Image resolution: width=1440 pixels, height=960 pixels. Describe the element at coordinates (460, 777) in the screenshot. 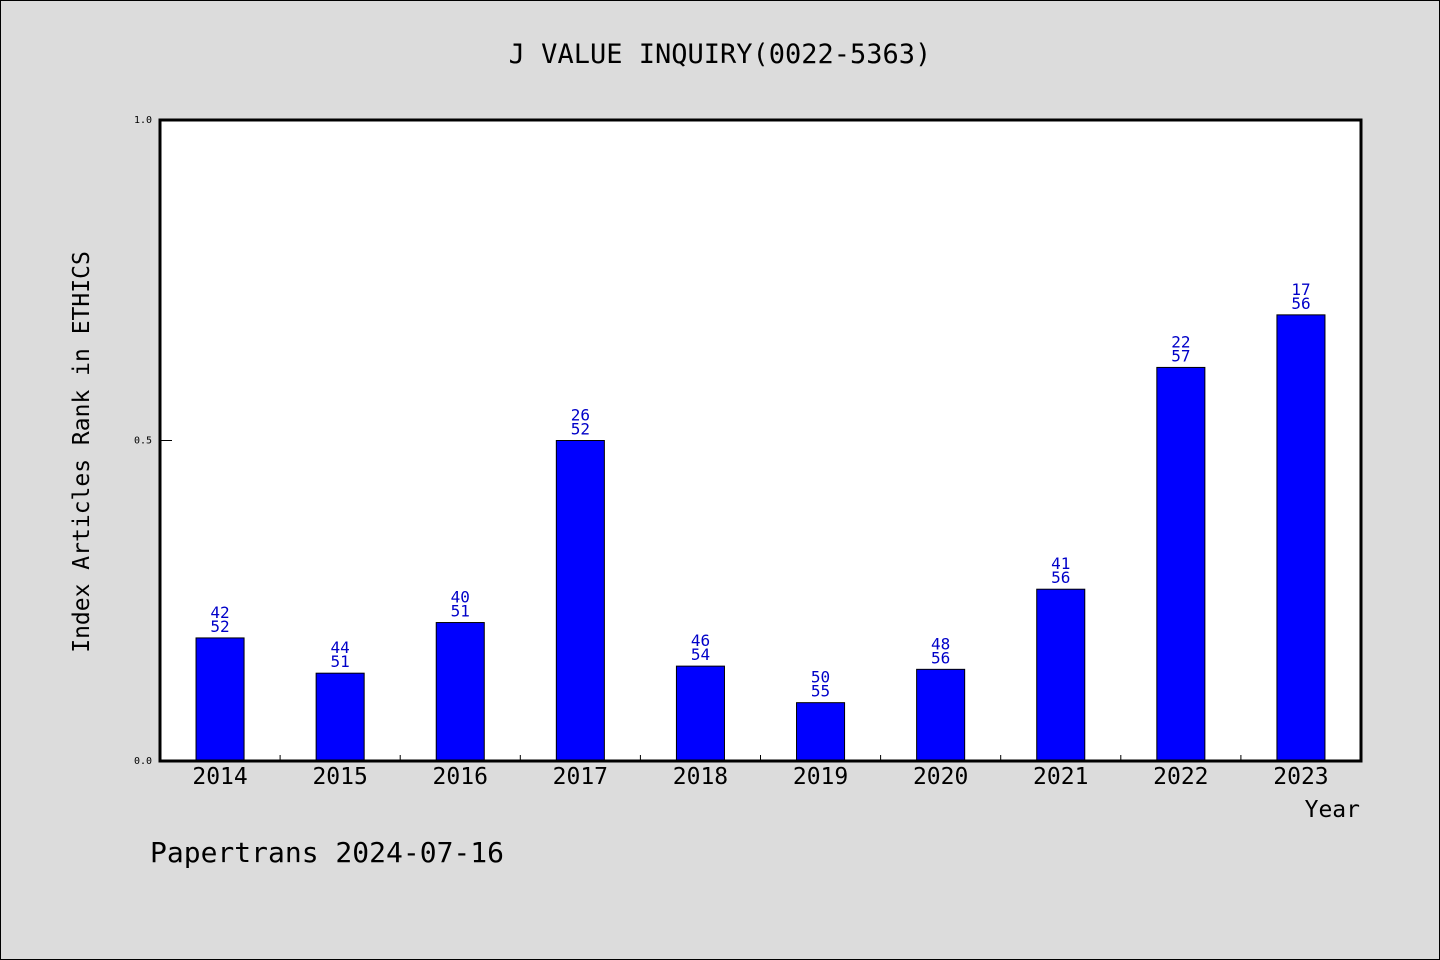

I see `x-tick-label-2016: 2016` at that location.